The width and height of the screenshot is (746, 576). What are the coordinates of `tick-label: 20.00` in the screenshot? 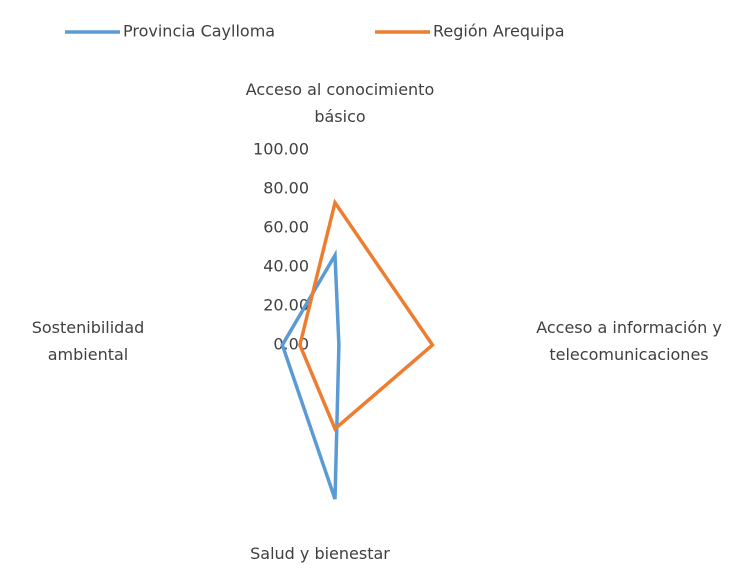 It's located at (286, 305).